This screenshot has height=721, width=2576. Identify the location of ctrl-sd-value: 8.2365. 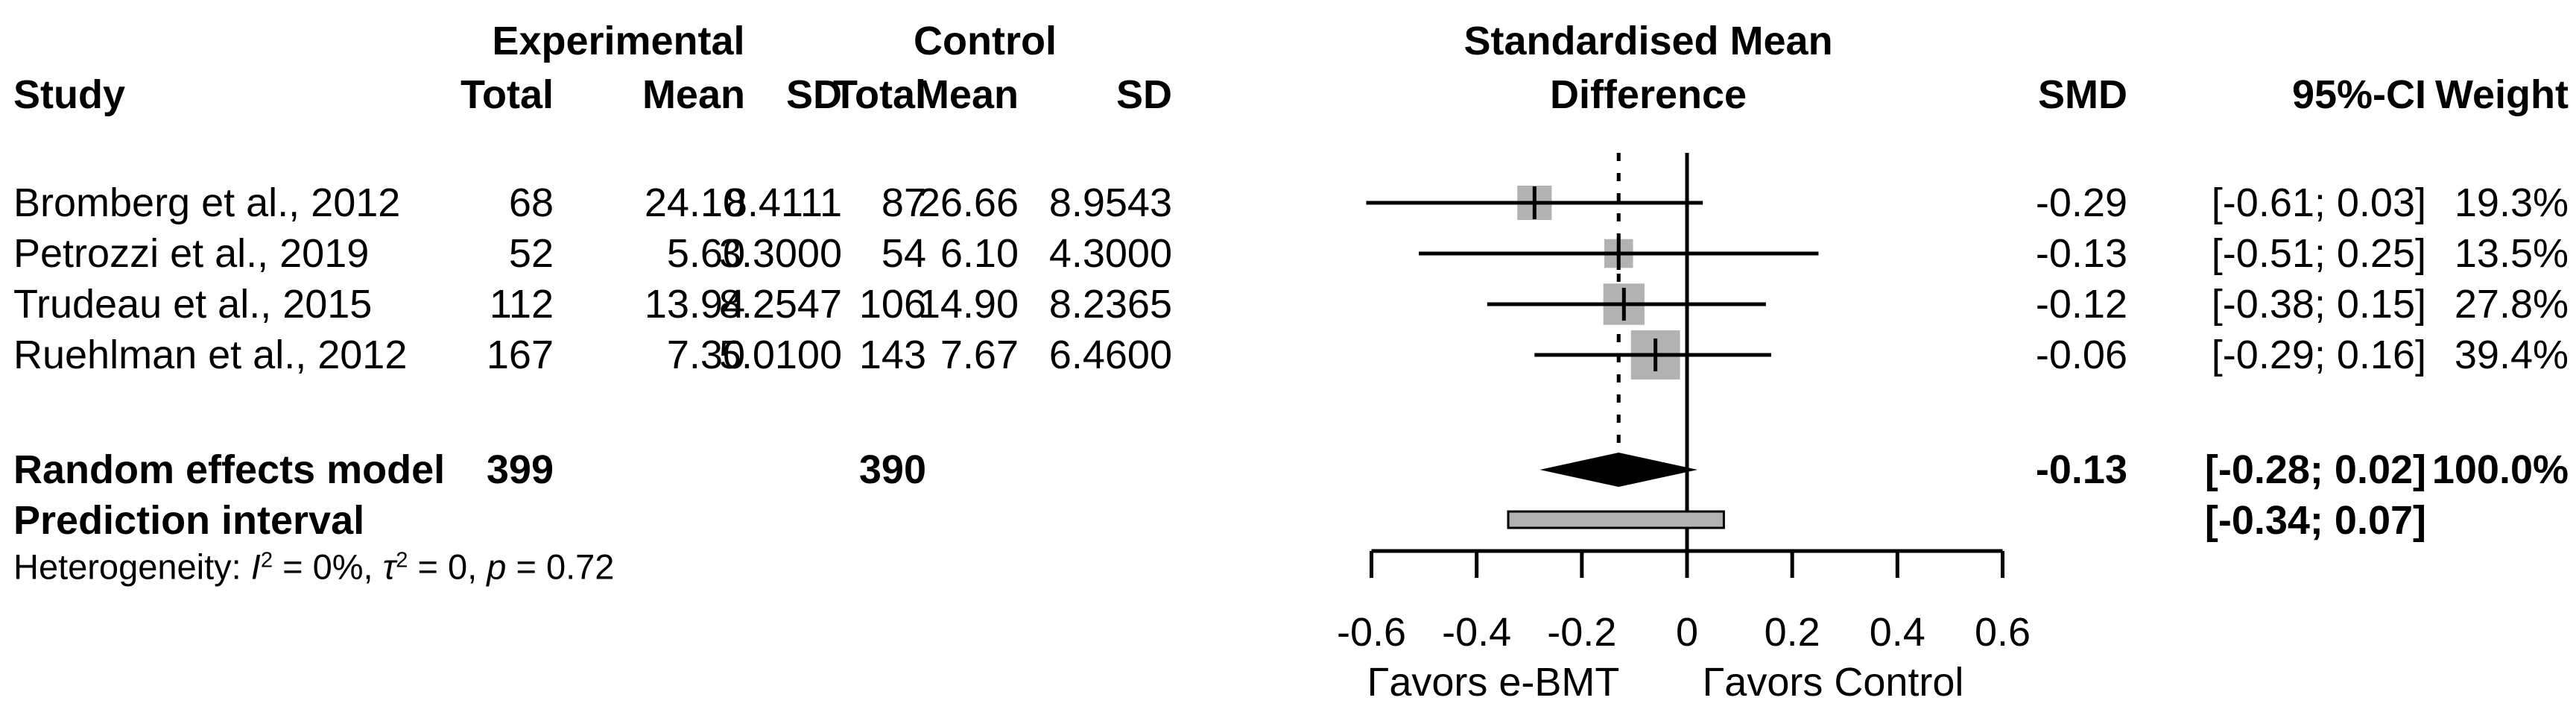
(1110, 304).